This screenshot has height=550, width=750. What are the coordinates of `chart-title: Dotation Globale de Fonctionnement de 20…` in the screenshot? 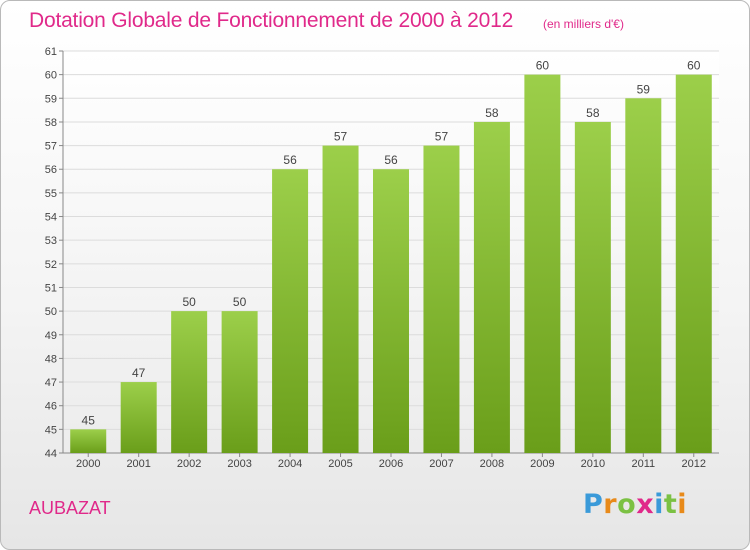 It's located at (271, 20).